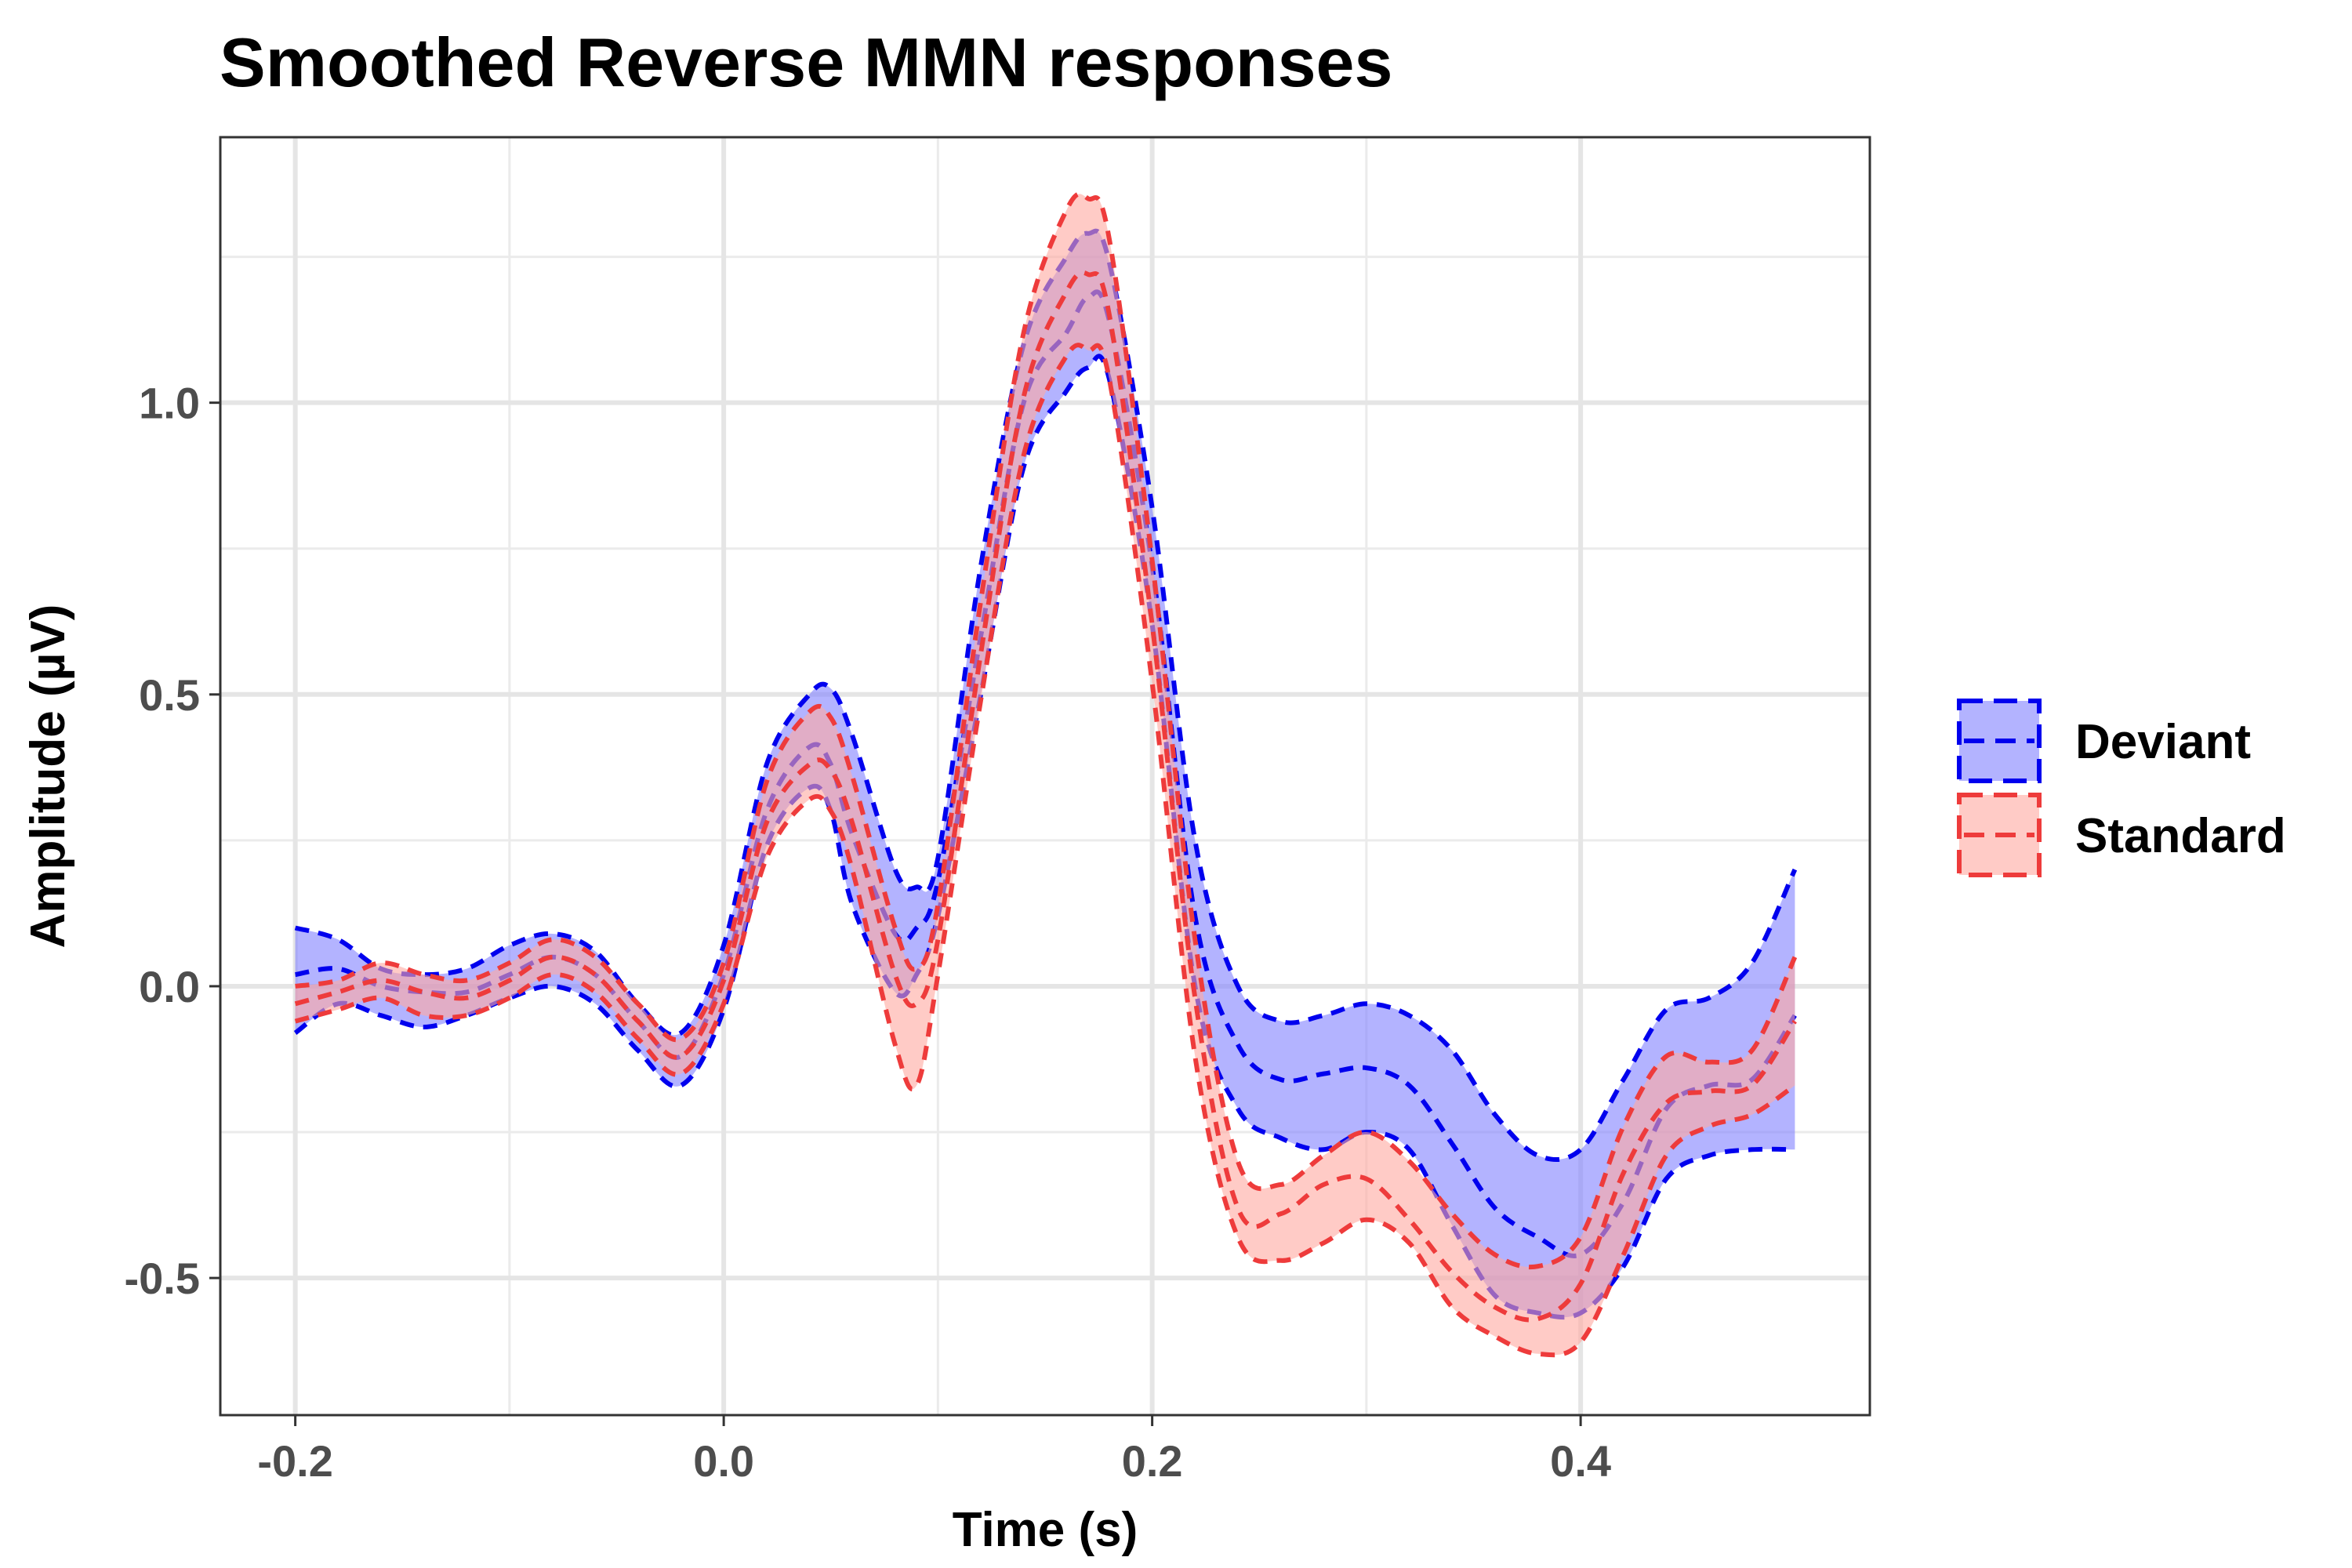 Image resolution: width=2352 pixels, height=1568 pixels. I want to click on y-tick-label: 0.5, so click(169, 695).